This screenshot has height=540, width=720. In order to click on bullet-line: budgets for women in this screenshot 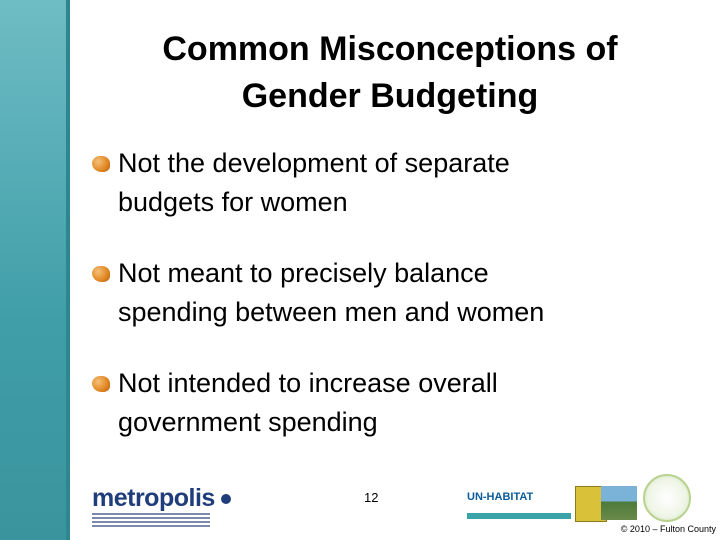, I will do `click(233, 202)`.